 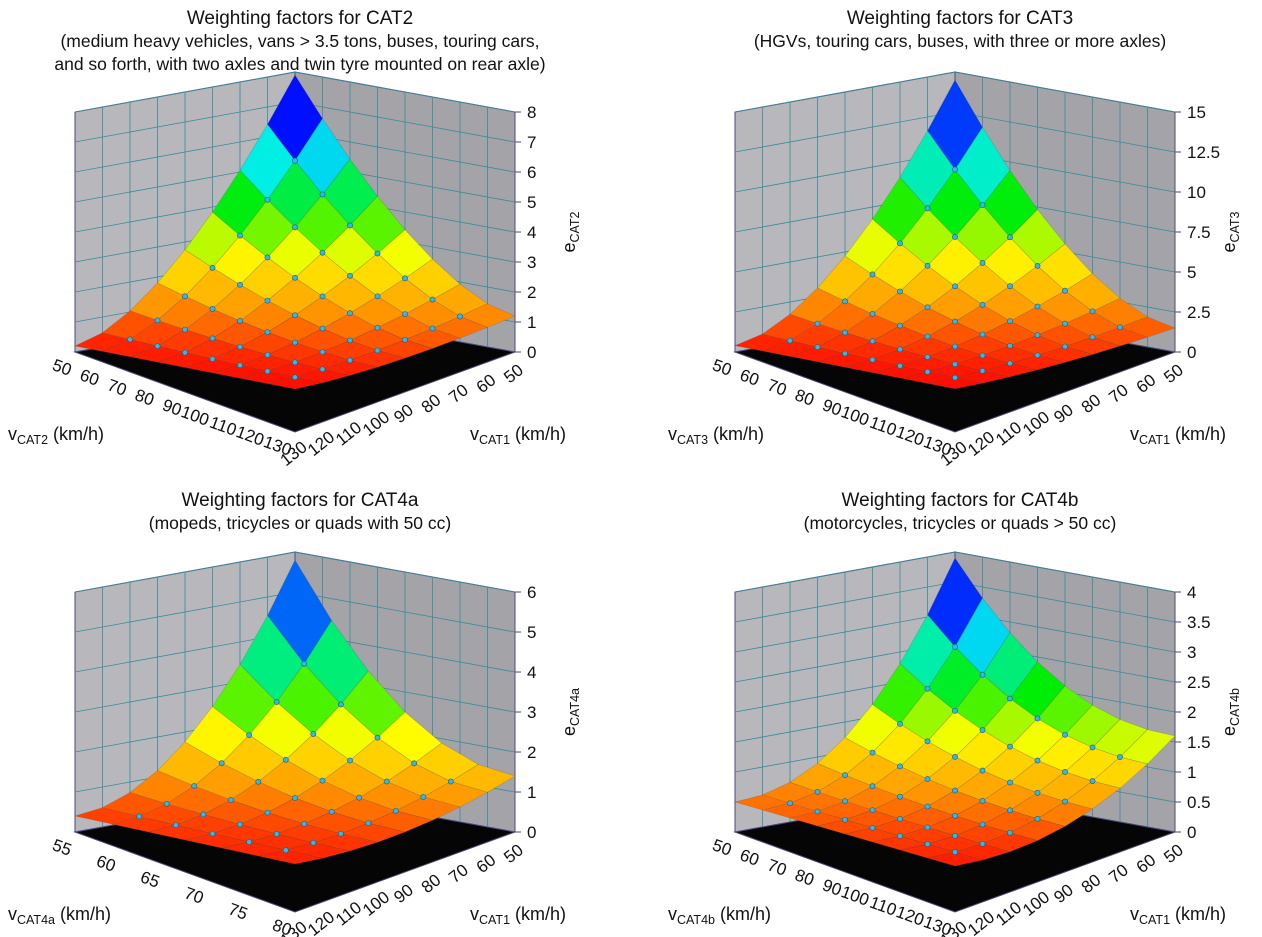 I want to click on left-axis-label: vCAT3 (km/h), so click(x=716, y=435).